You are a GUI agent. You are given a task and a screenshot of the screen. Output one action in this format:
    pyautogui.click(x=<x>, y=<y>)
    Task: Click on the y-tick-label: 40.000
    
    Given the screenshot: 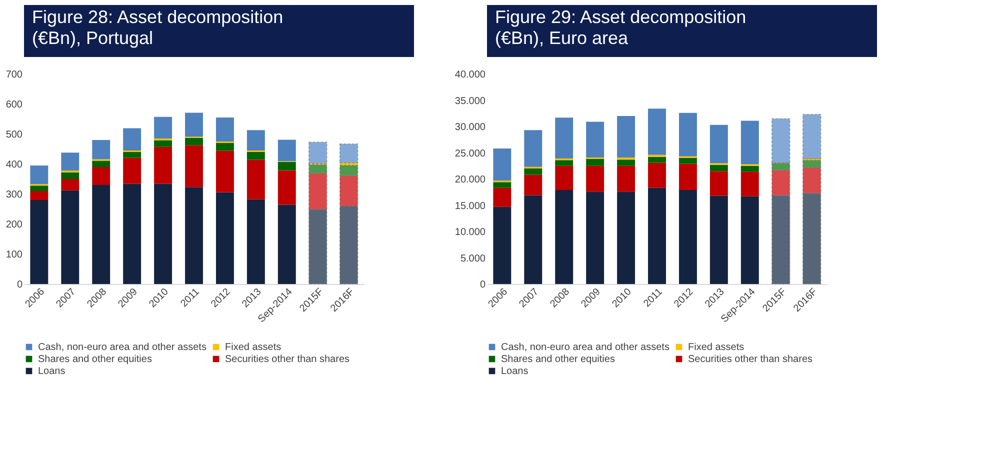 What is the action you would take?
    pyautogui.click(x=470, y=75)
    